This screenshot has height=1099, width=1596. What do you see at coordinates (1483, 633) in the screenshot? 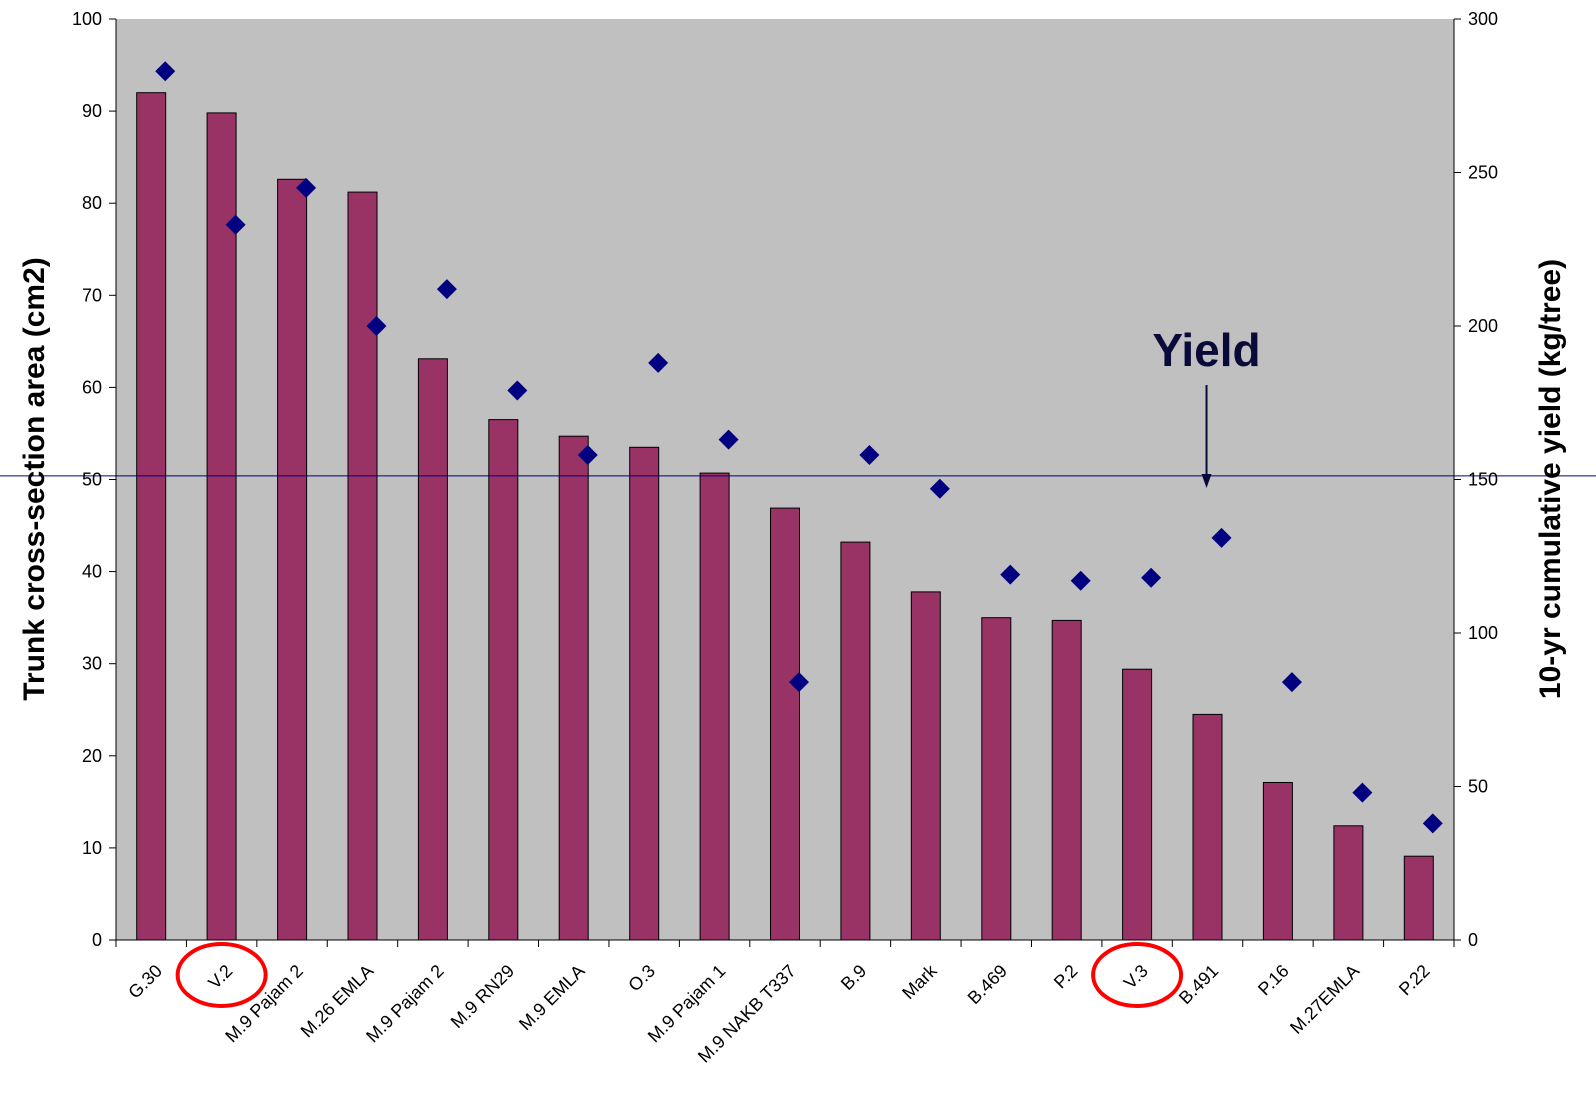
I see `right-tick-label: 100` at bounding box center [1483, 633].